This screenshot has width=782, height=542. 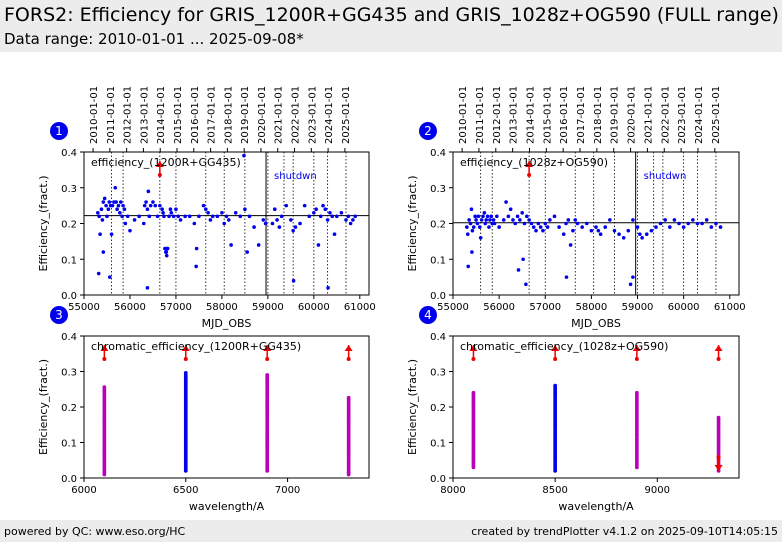 I want to click on top-tick-label: 2013-01-01, so click(x=514, y=115).